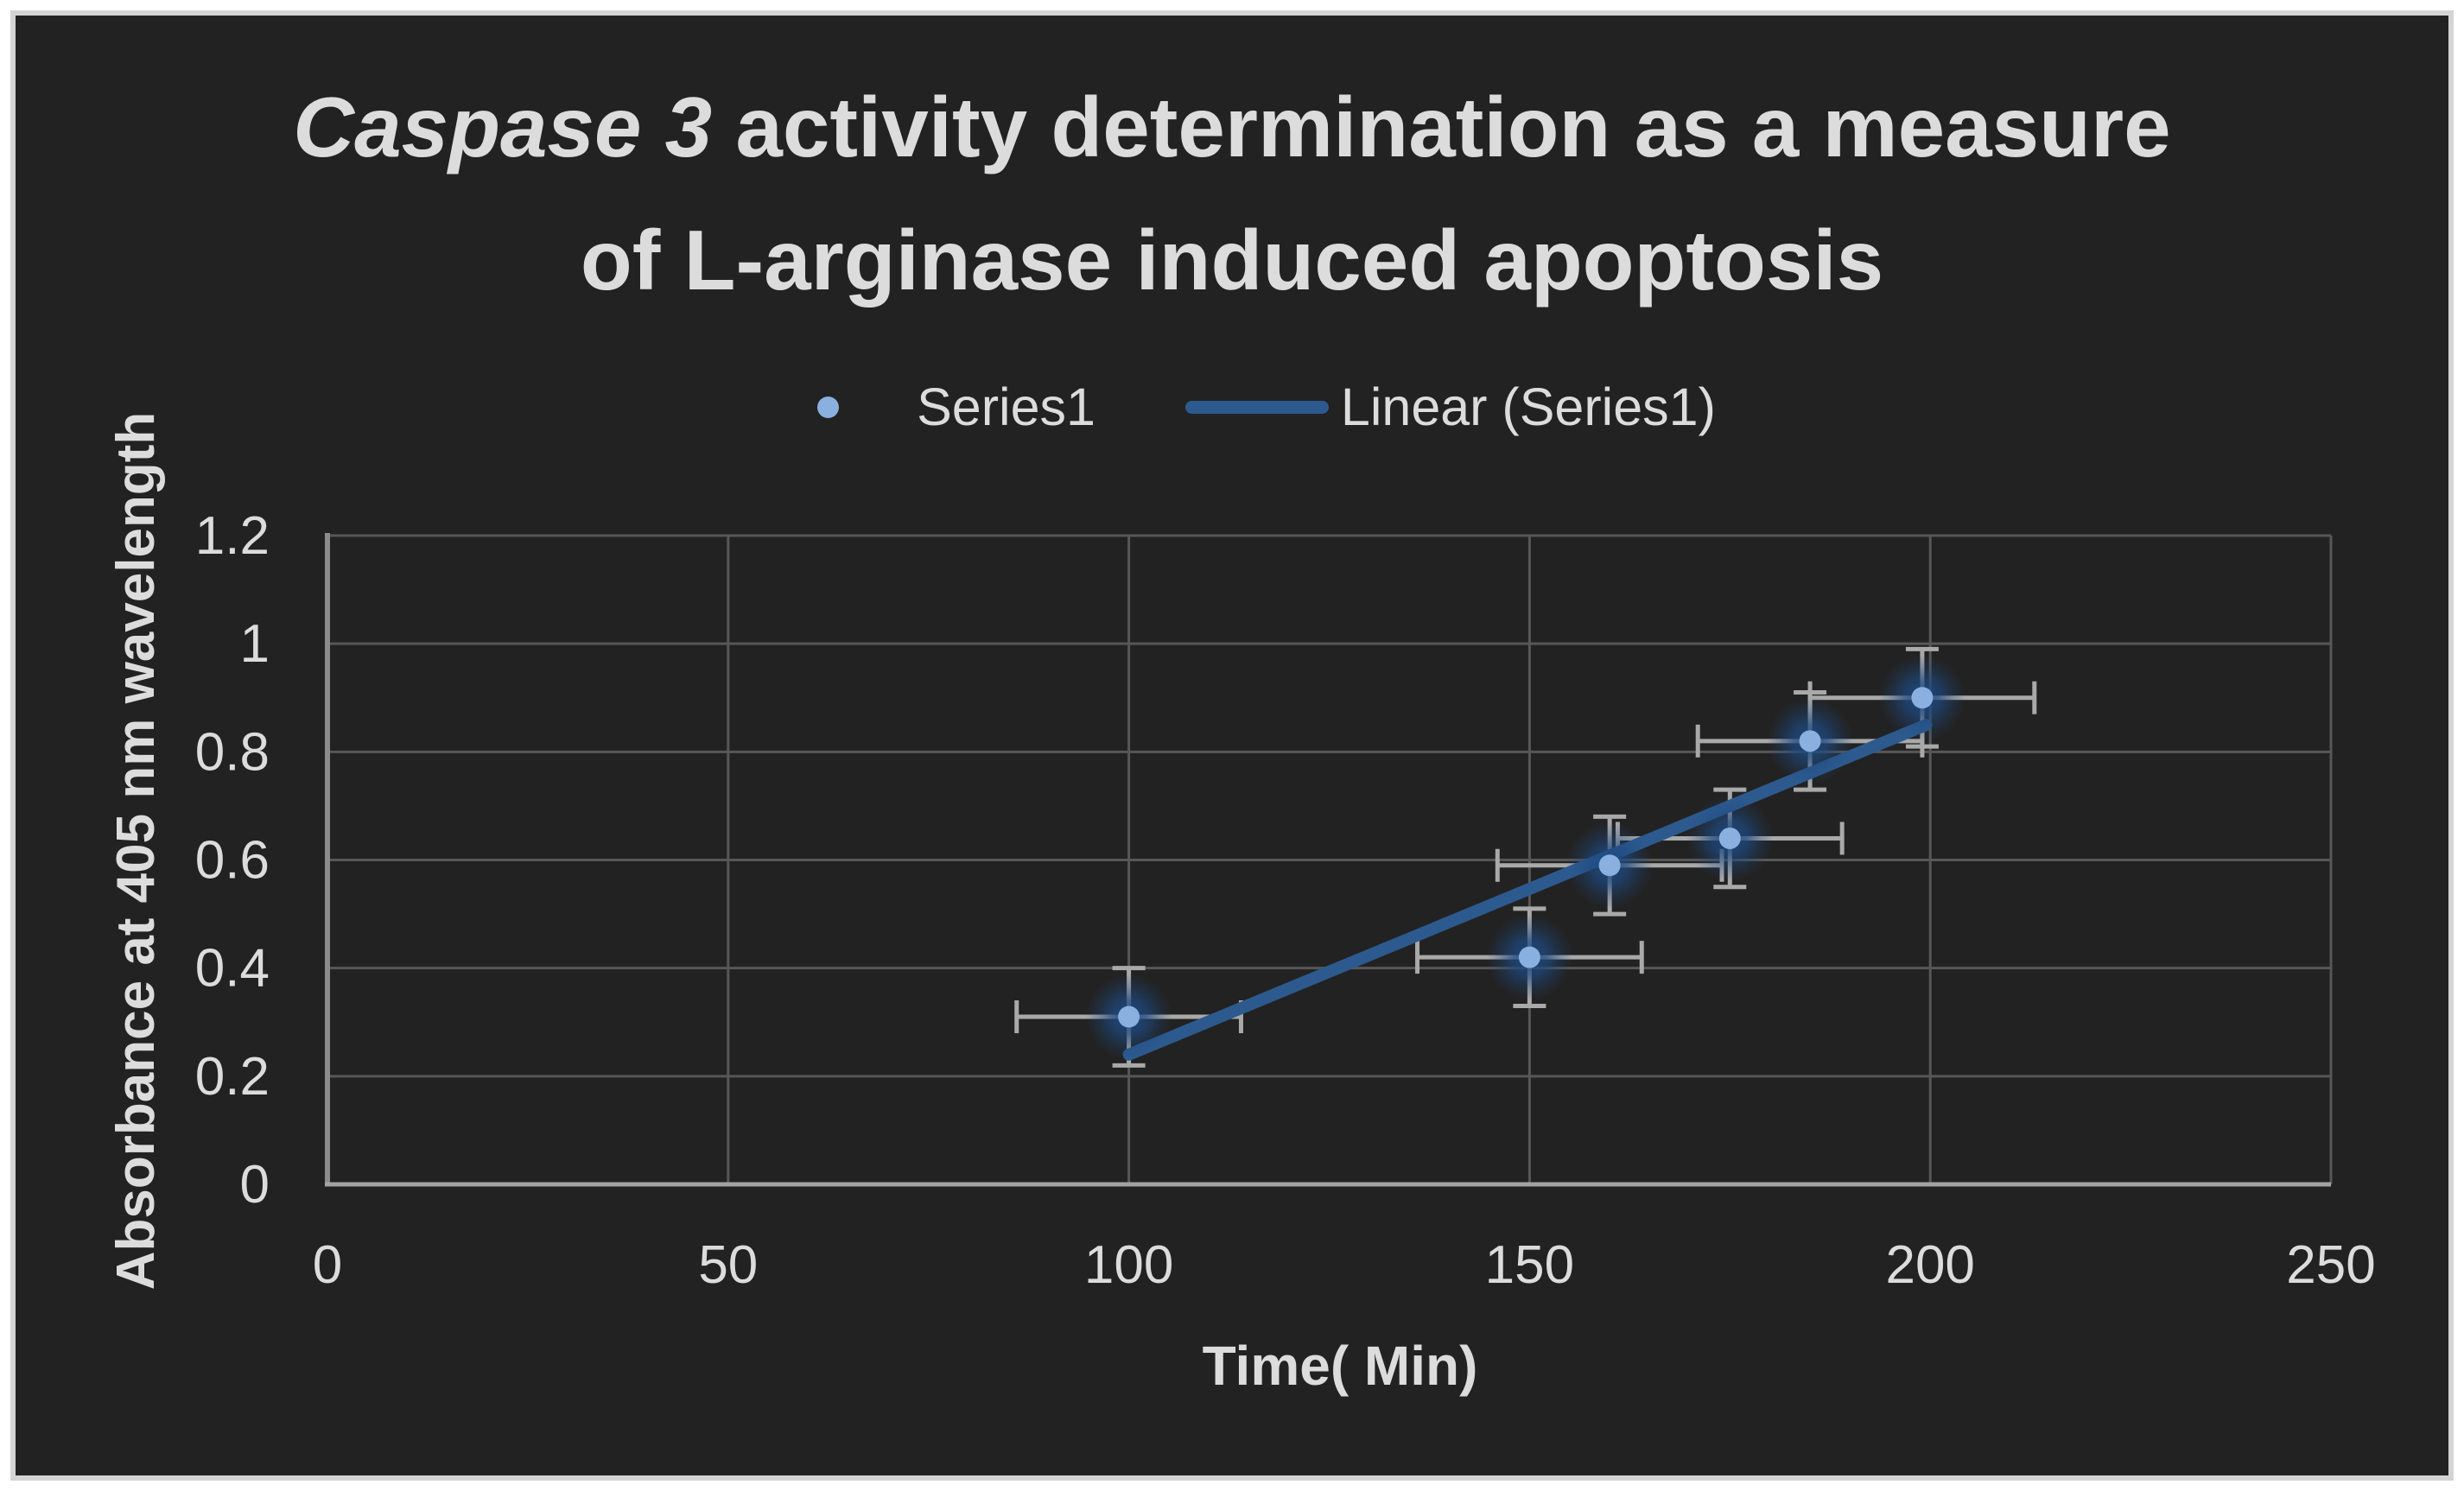 The width and height of the screenshot is (2464, 1491). Describe the element at coordinates (327, 1265) in the screenshot. I see `x-tick-label: 0` at that location.